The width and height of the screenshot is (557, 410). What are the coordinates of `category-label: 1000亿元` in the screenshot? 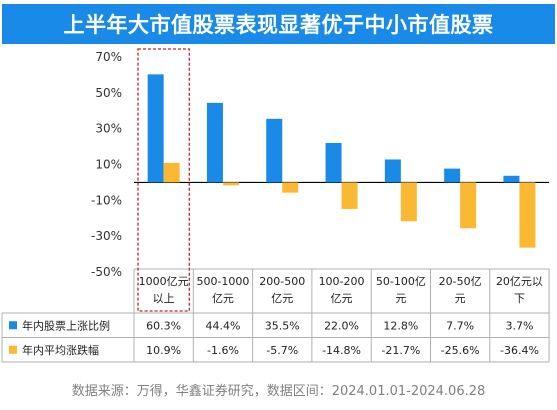 It's located at (164, 281).